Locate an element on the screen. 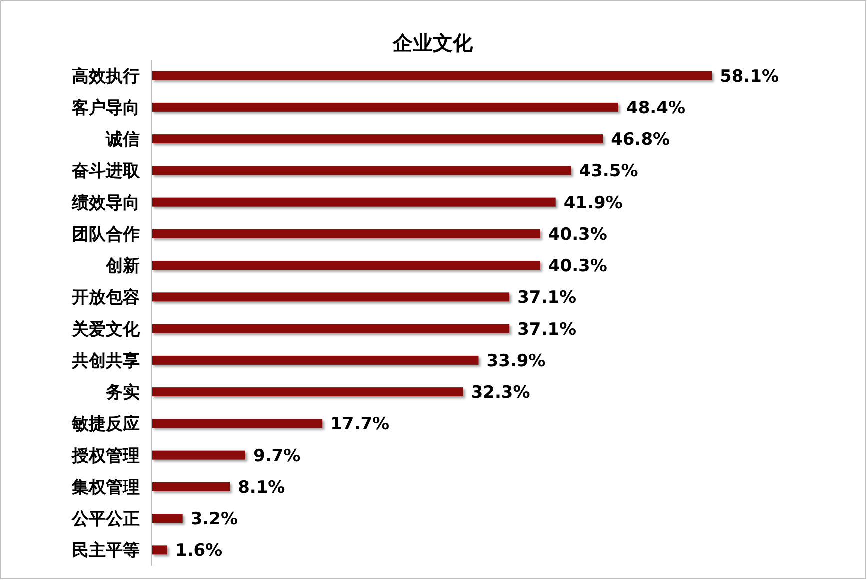 The image size is (867, 580). y-tick-label: 敏捷反应 is located at coordinates (105, 424).